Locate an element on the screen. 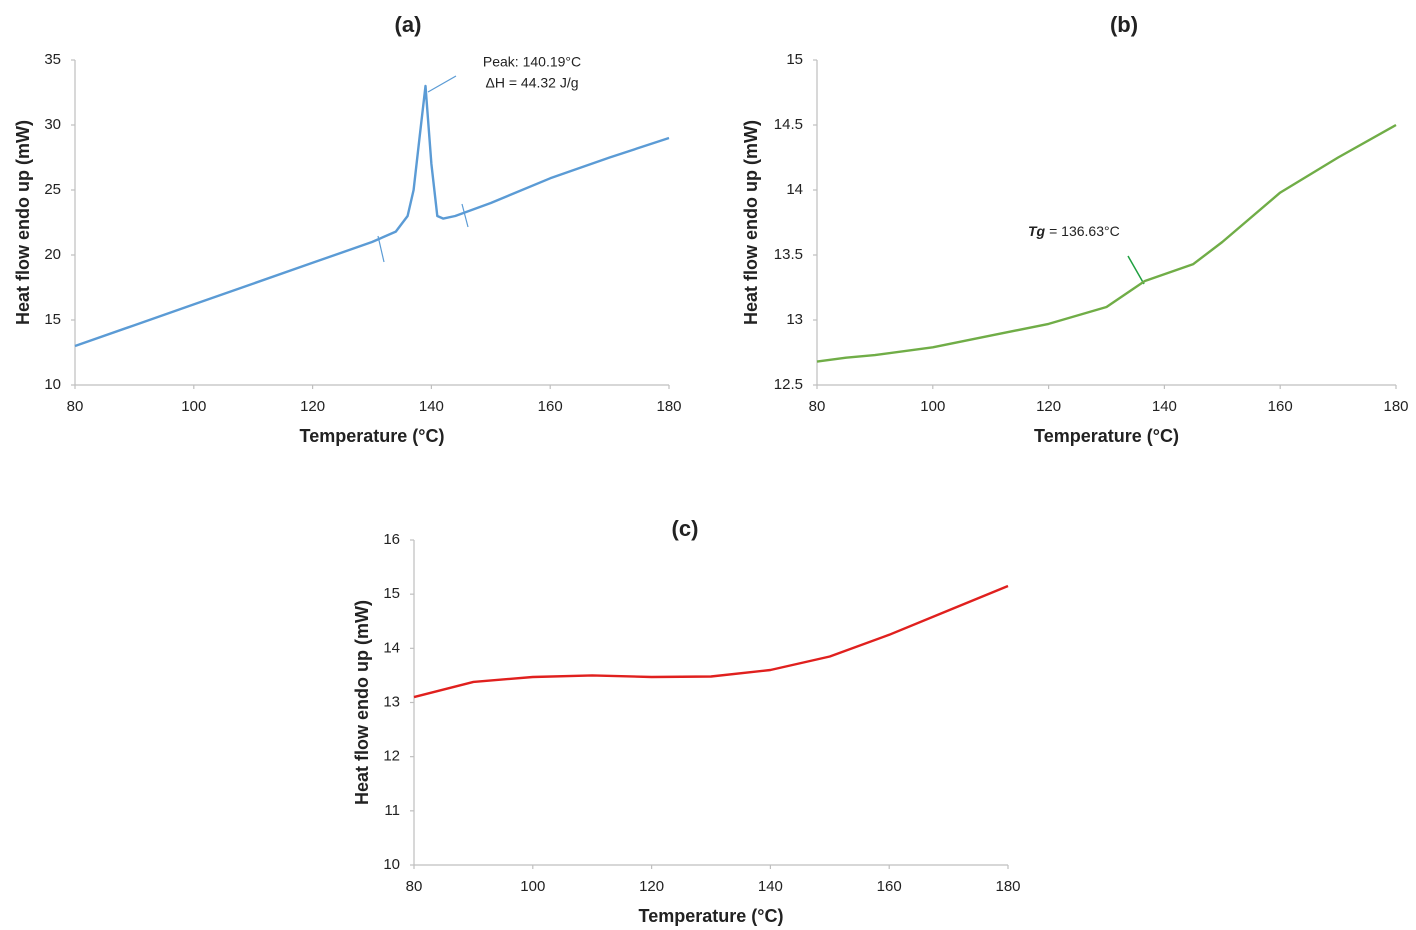 This screenshot has width=1416, height=930. annotation: Peak: 140.19°C is located at coordinates (532, 62).